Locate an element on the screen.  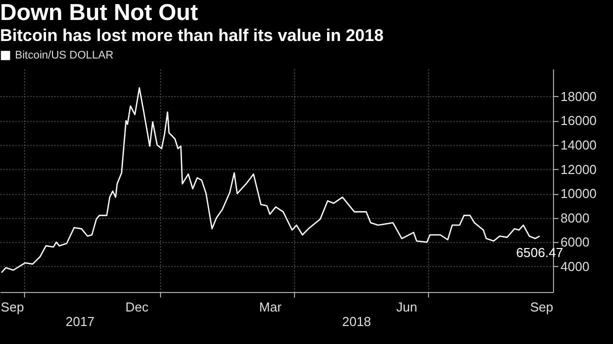
y-tick-label: 18000 is located at coordinates (578, 96).